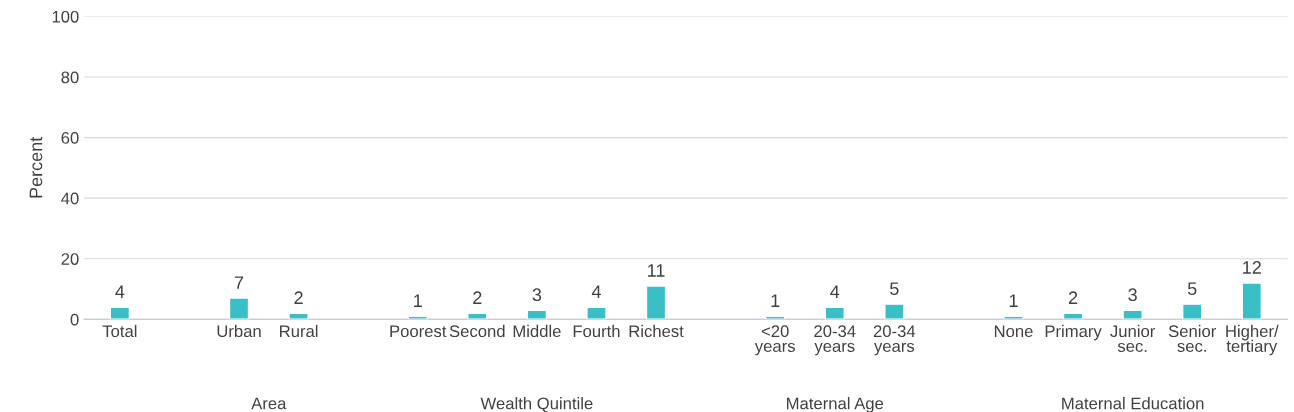 The height and width of the screenshot is (412, 1294). What do you see at coordinates (70, 77) in the screenshot?
I see `y-tick-label: 80` at bounding box center [70, 77].